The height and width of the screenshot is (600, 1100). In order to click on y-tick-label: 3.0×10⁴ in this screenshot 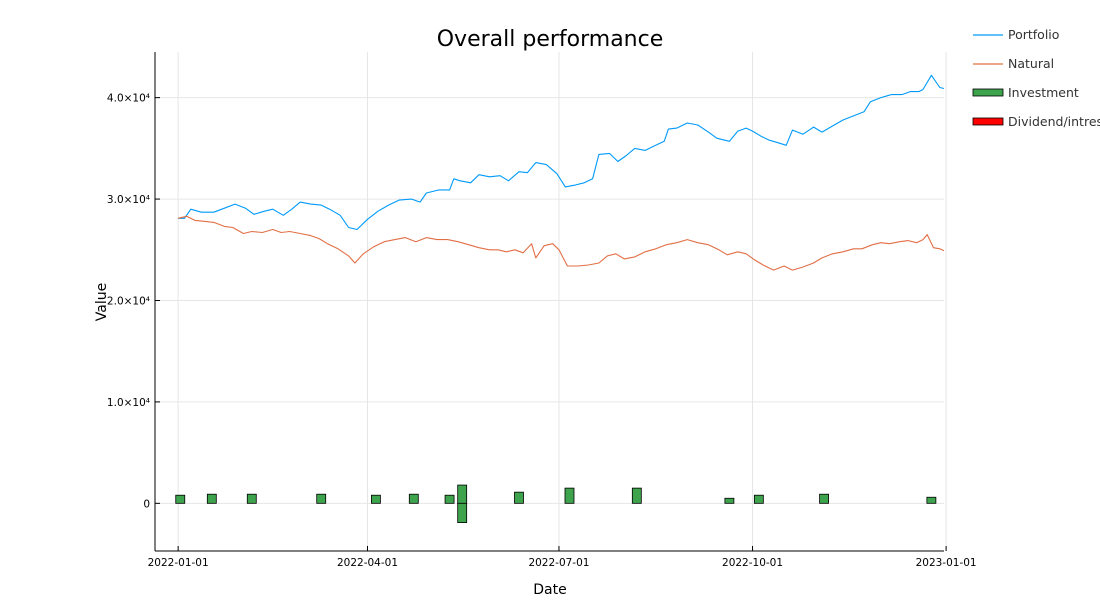, I will do `click(128, 200)`.